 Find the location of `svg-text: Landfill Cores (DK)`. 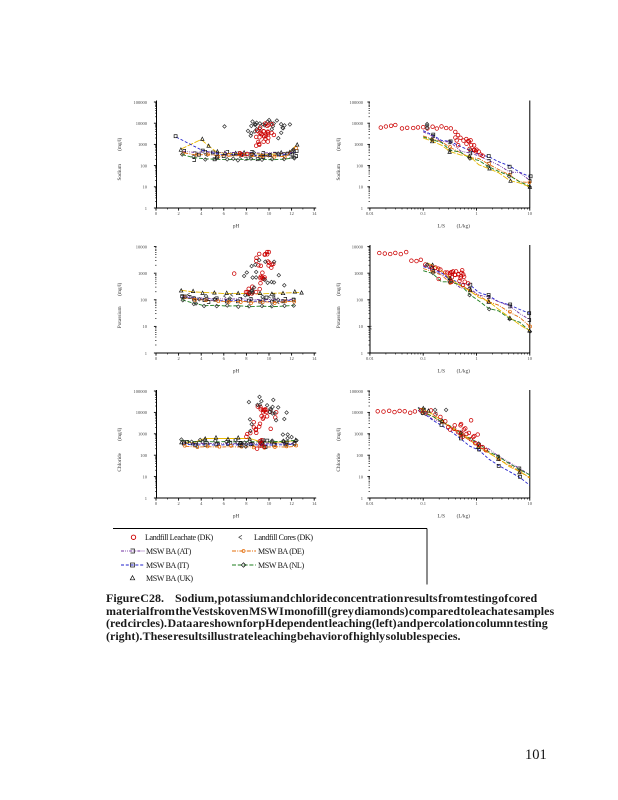

svg-text: Landfill Cores (DK) is located at coordinates (283, 537).